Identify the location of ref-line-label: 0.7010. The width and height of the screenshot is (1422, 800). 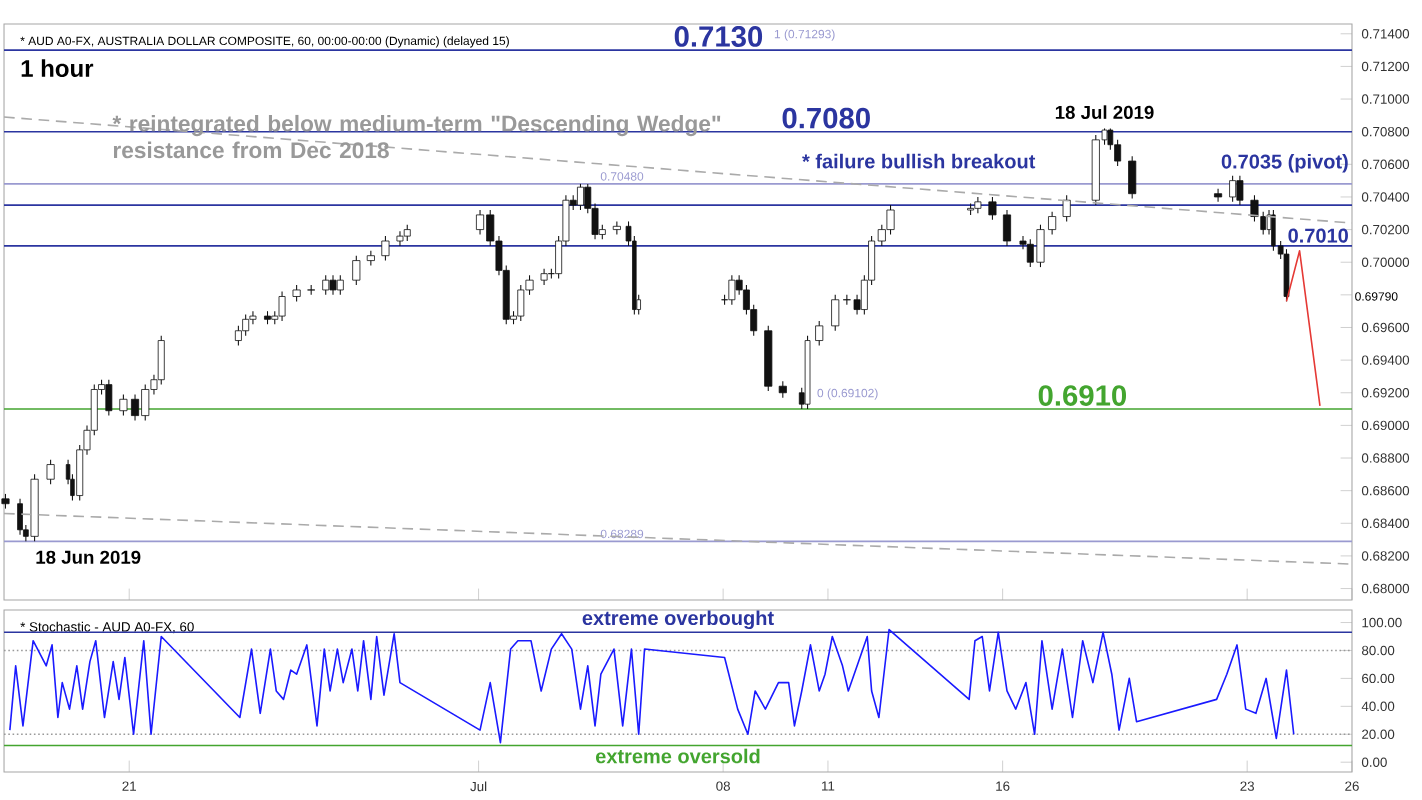
(1318, 235).